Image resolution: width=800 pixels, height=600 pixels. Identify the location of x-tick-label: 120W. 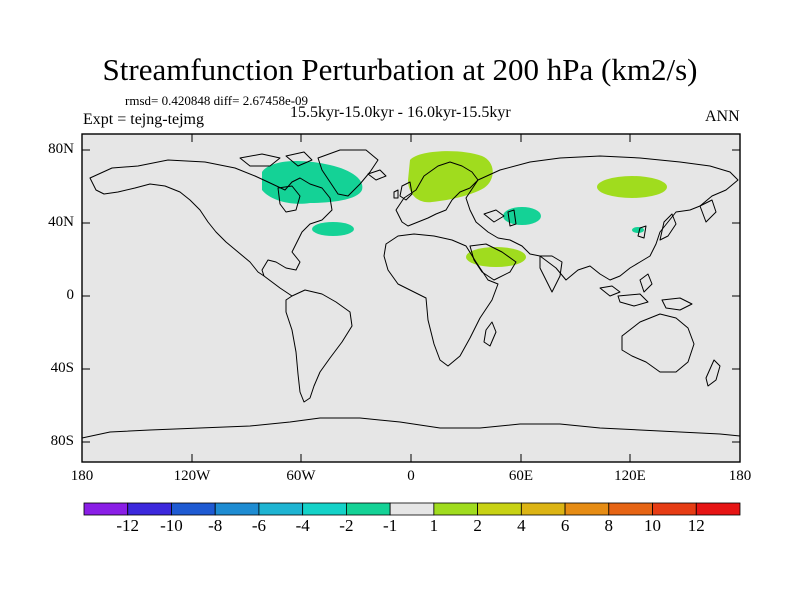
(192, 476).